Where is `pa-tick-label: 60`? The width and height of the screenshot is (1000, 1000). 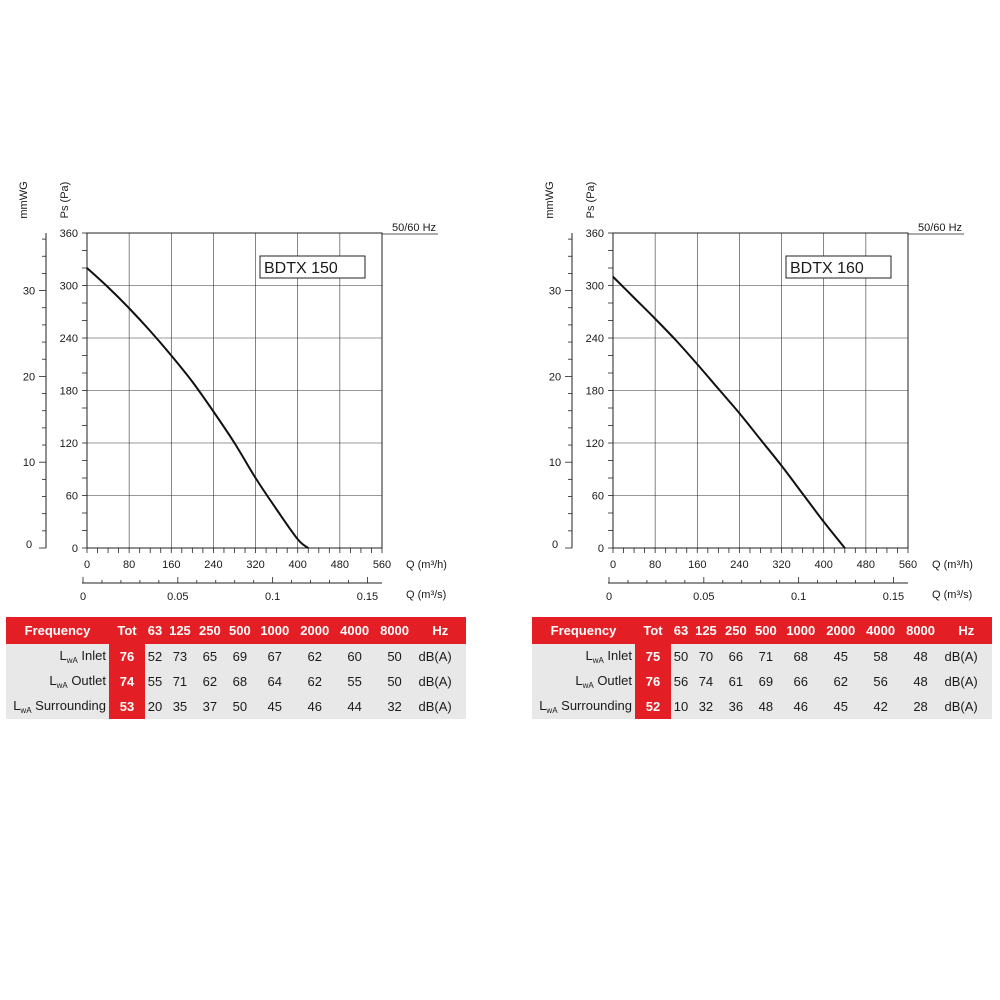
pa-tick-label: 60 is located at coordinates (72, 497).